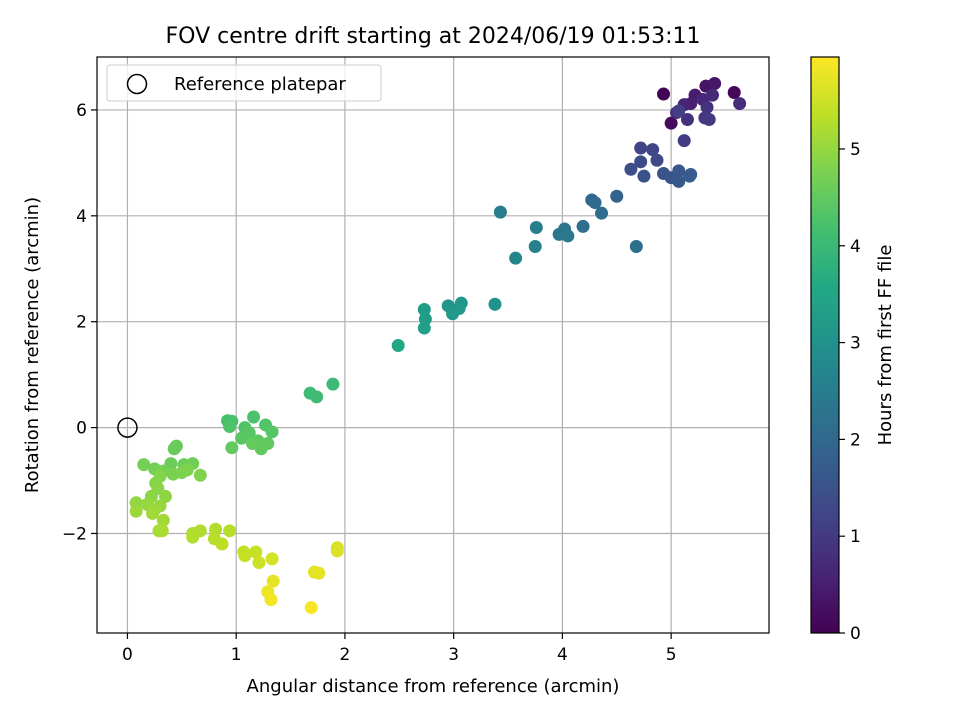 This screenshot has width=960, height=720. I want to click on legend-marker, so click(137, 84).